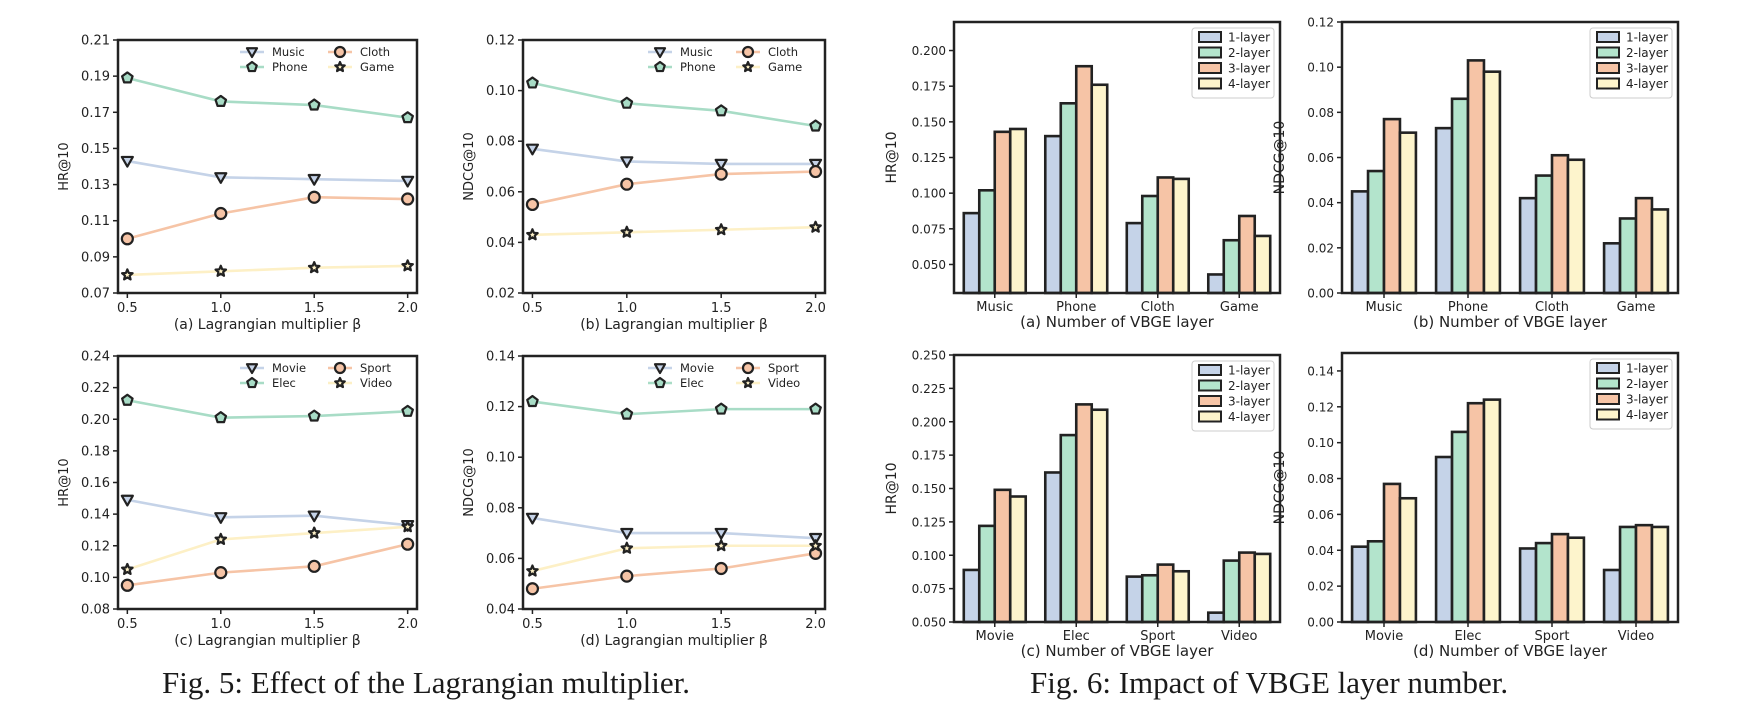  Describe the element at coordinates (674, 188) in the screenshot. I see `line1-series-line-cloth` at that location.